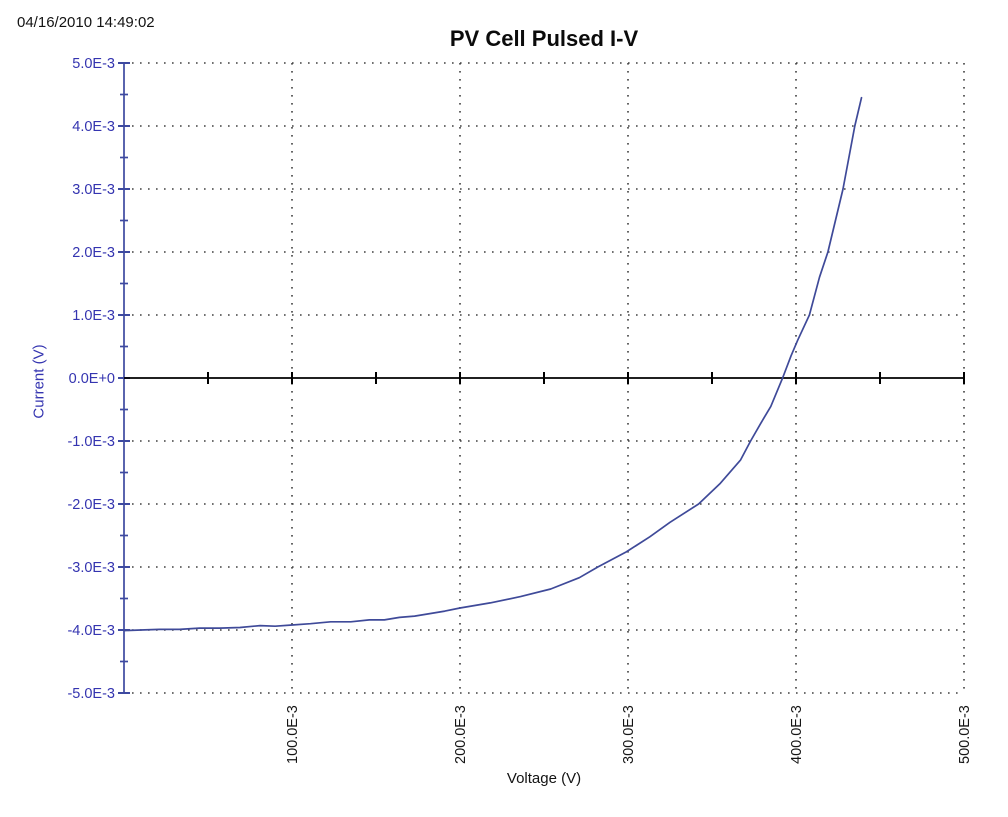 This screenshot has width=1008, height=817. Describe the element at coordinates (629, 734) in the screenshot. I see `x-tick-label: 300.0E-3` at that location.